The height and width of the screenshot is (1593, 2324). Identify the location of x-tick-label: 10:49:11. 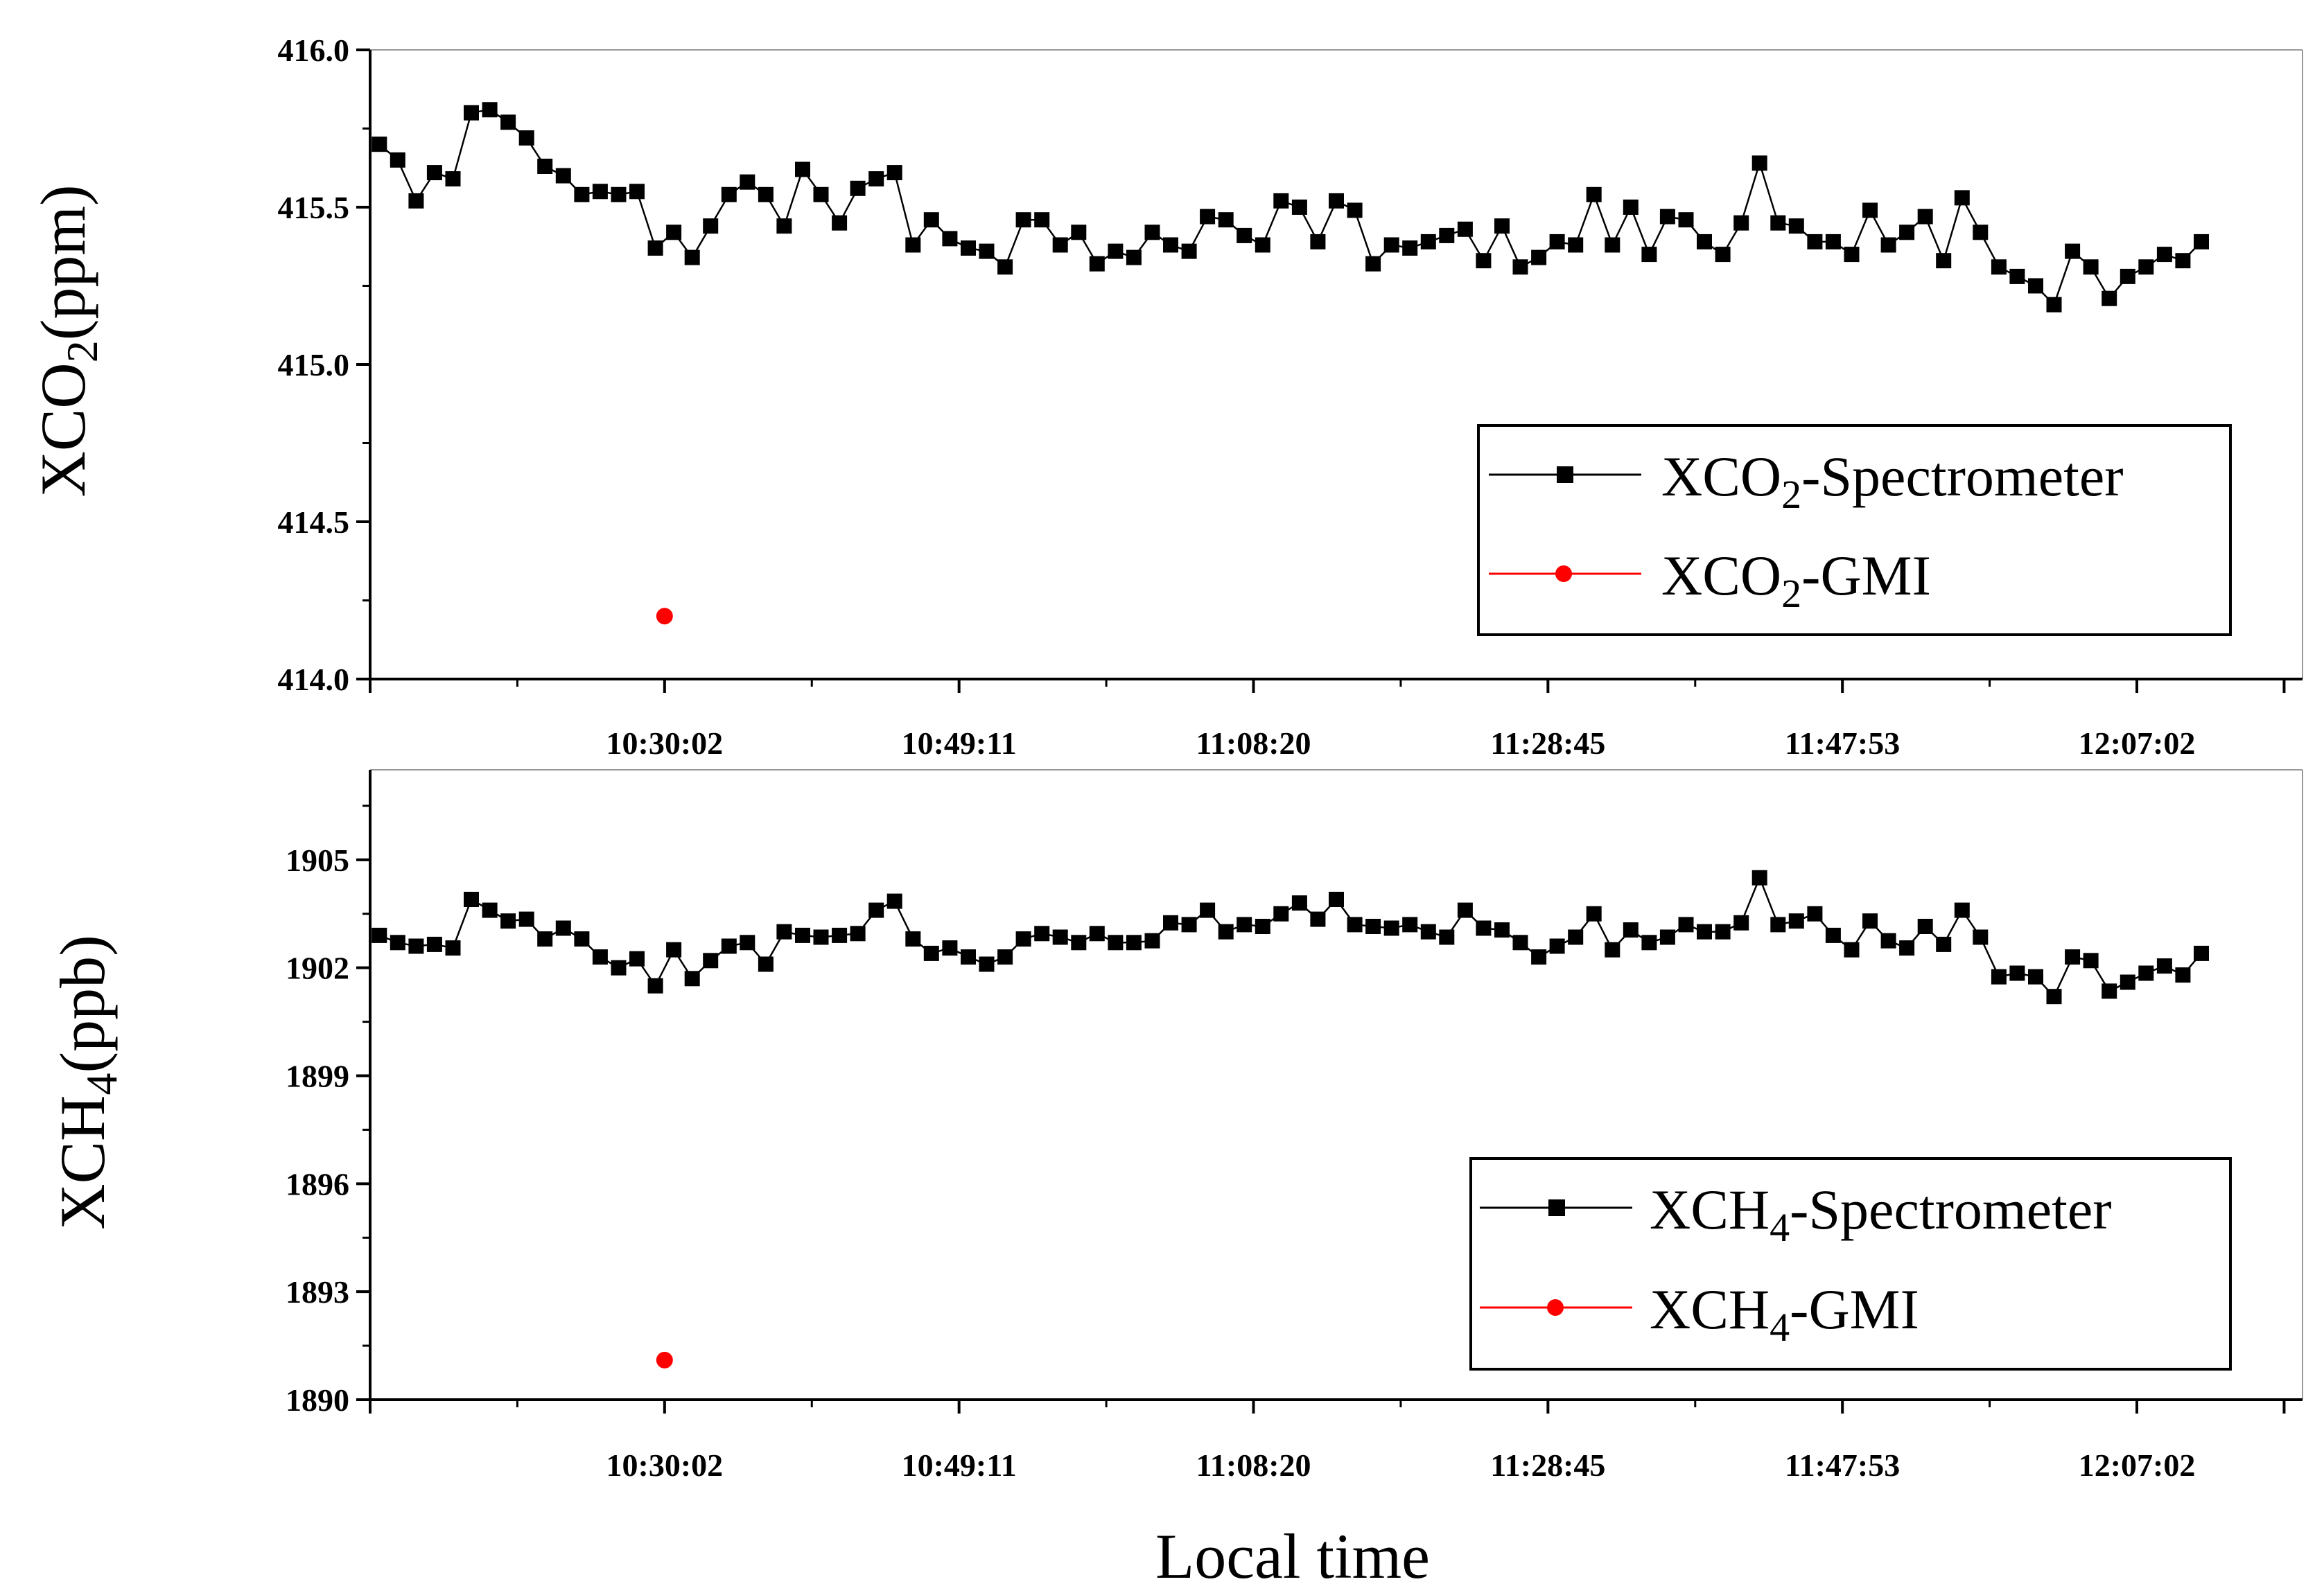
(959, 743).